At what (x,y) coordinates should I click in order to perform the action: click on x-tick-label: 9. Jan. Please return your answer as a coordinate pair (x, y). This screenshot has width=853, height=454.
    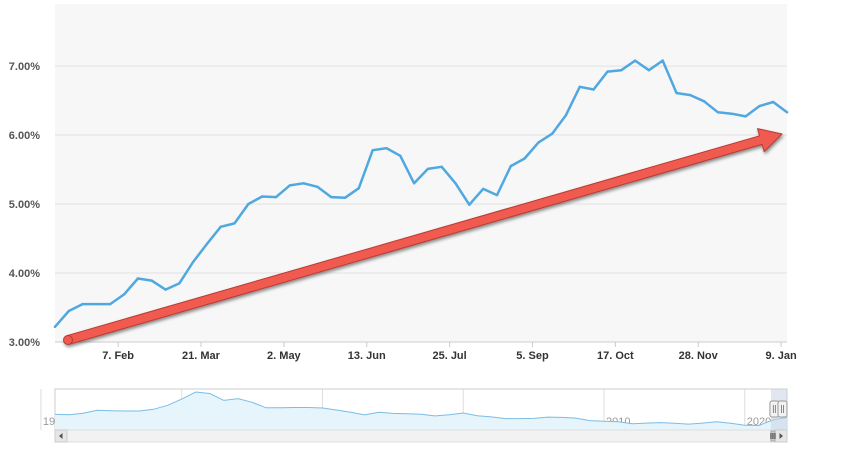
    Looking at the image, I should click on (780, 356).